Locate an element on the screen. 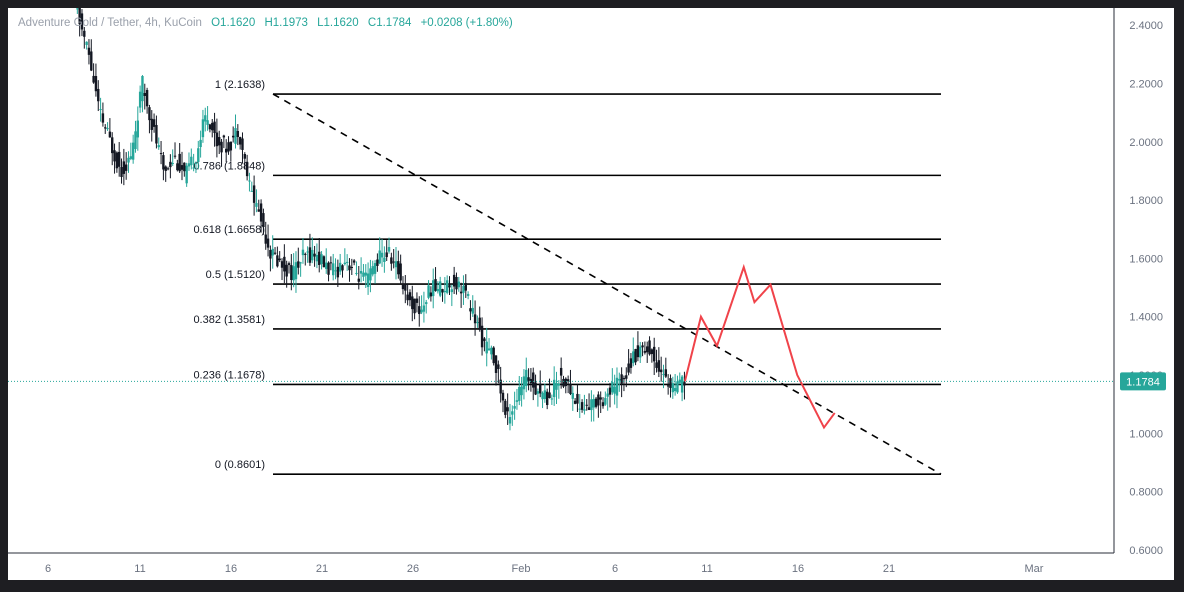 The width and height of the screenshot is (1184, 592). fib-level-label: 0.618 (1.6658) is located at coordinates (229, 230).